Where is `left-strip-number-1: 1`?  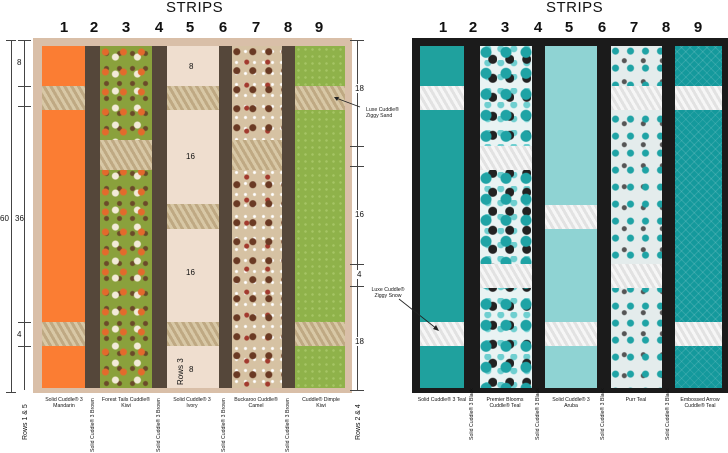
left-strip-number-1: 1 is located at coordinates (64, 27).